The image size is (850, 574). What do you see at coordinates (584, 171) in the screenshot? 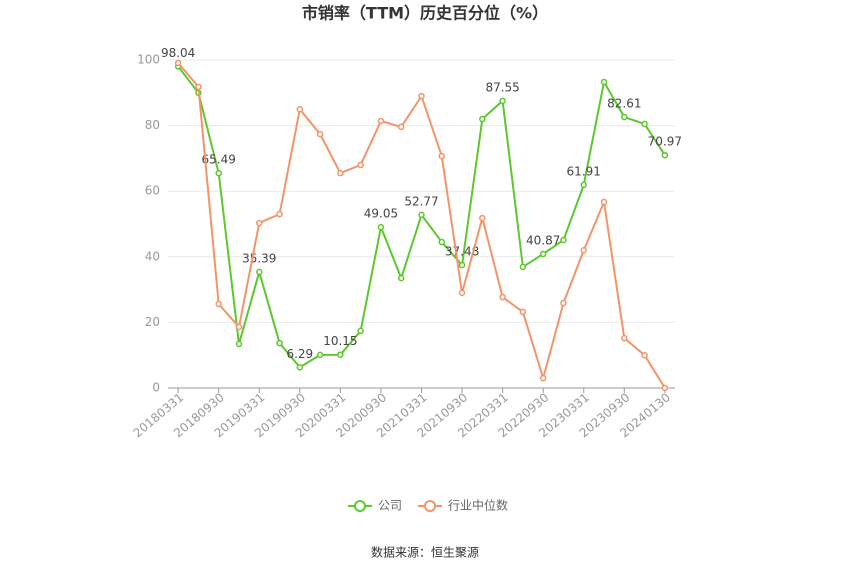
I see `data-label: 61.91` at bounding box center [584, 171].